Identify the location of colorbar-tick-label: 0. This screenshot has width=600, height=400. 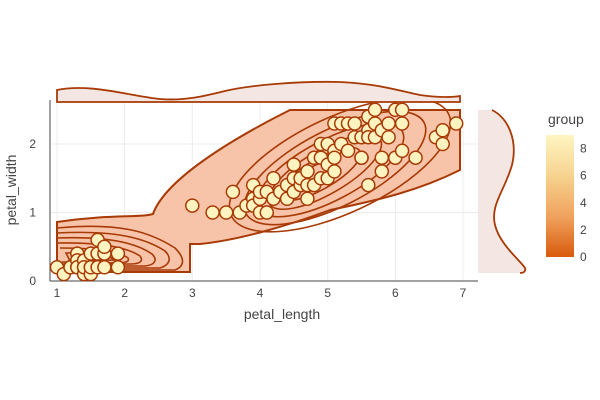
(583, 257).